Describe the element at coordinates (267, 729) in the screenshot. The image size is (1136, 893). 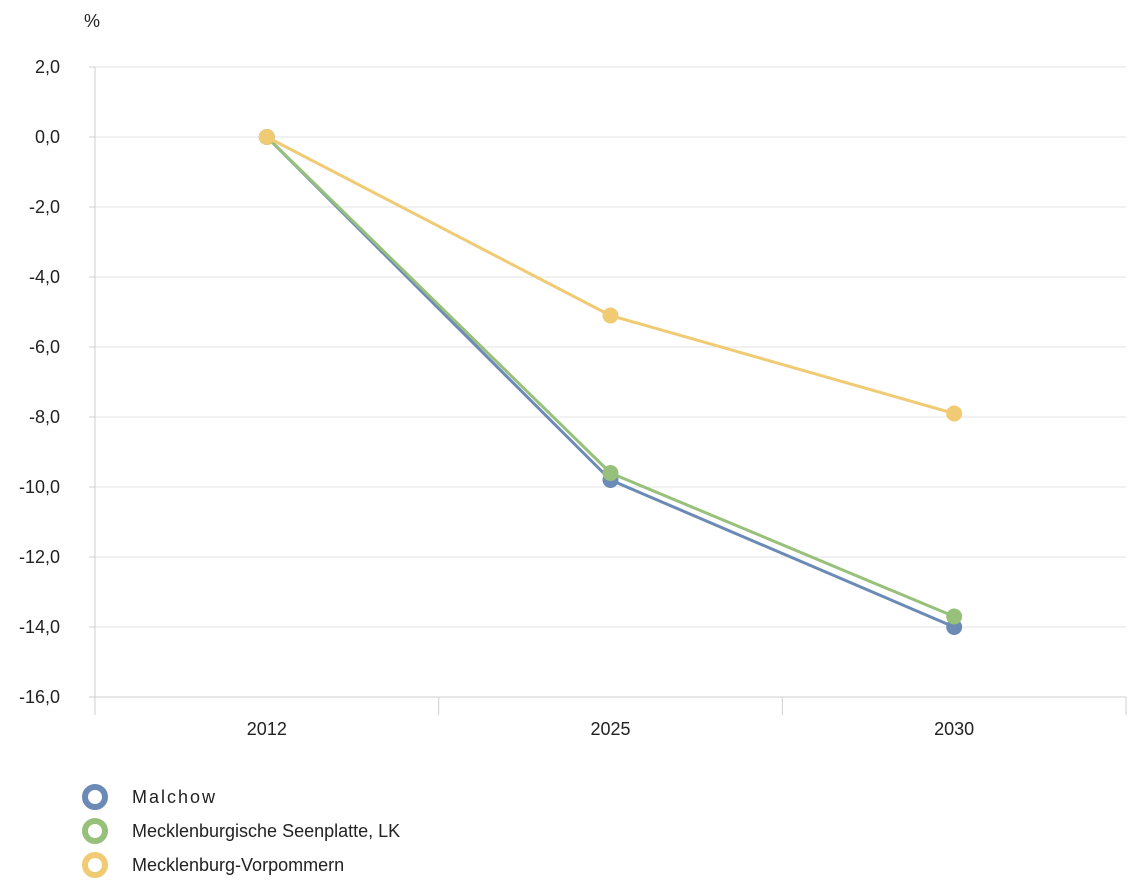
I see `x-tick-label: 2012` at that location.